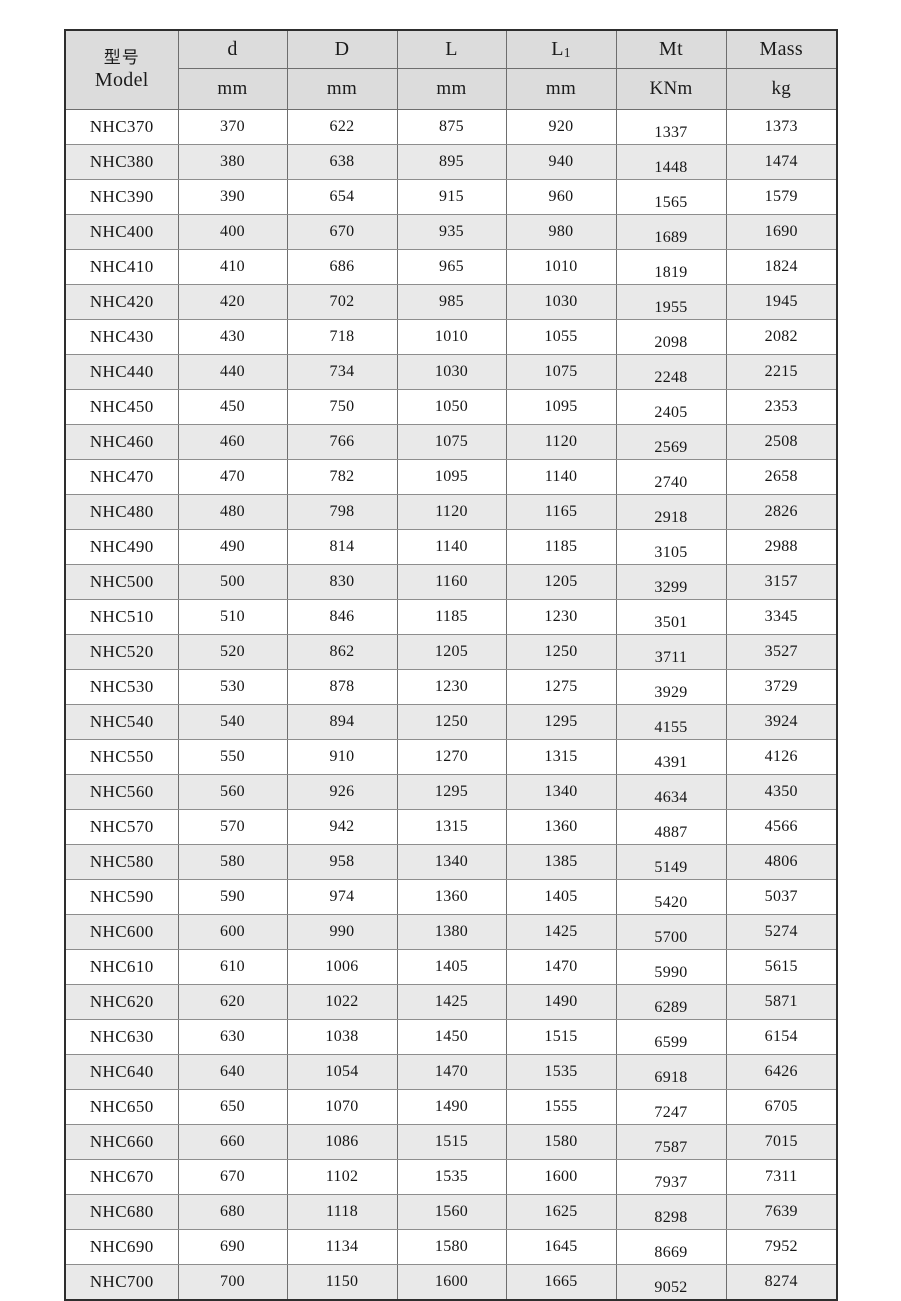 Image resolution: width=901 pixels, height=1301 pixels. What do you see at coordinates (671, 267) in the screenshot?
I see `cell-Mt: 1819` at bounding box center [671, 267].